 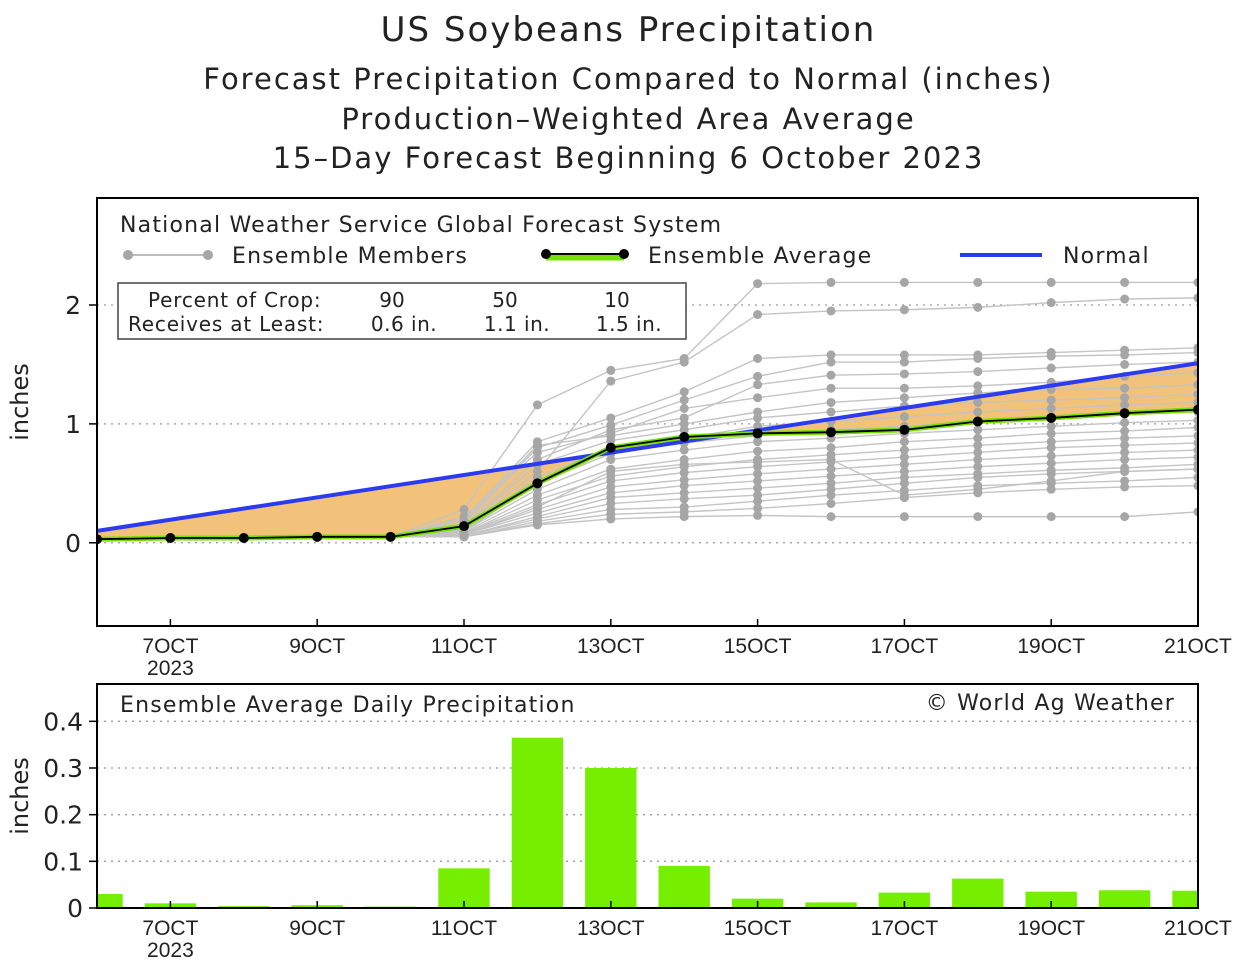 What do you see at coordinates (616, 300) in the screenshot?
I see `crop-percent-value: 10` at bounding box center [616, 300].